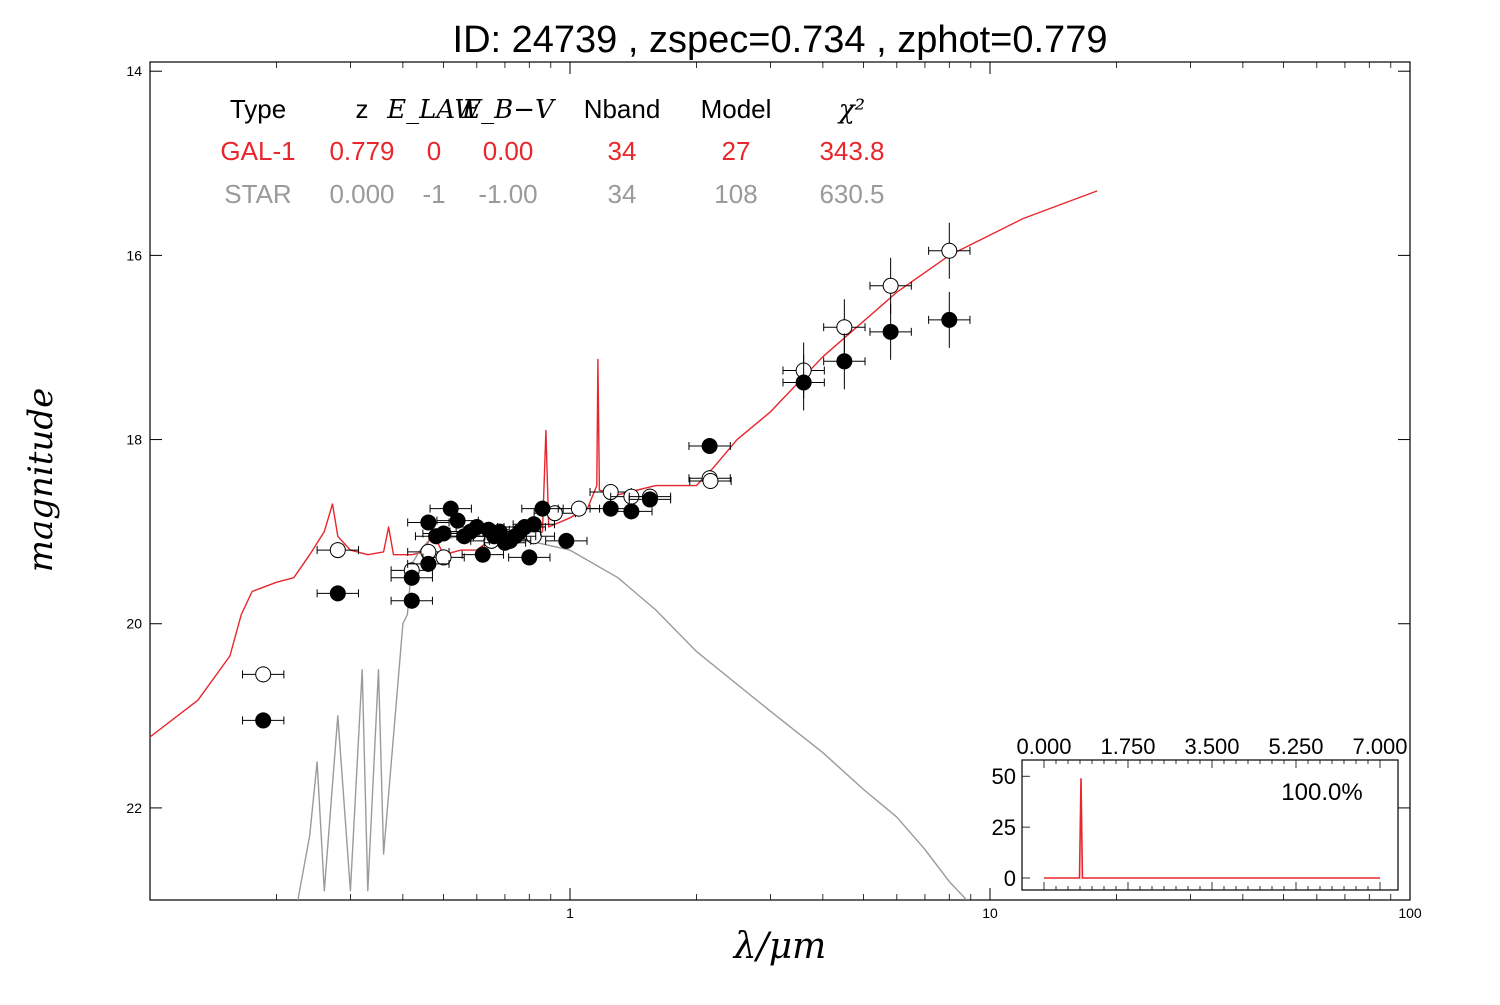 Image resolution: width=1500 pixels, height=1005 pixels. Describe the element at coordinates (1004, 776) in the screenshot. I see `inset-y-tick-label: 50` at that location.